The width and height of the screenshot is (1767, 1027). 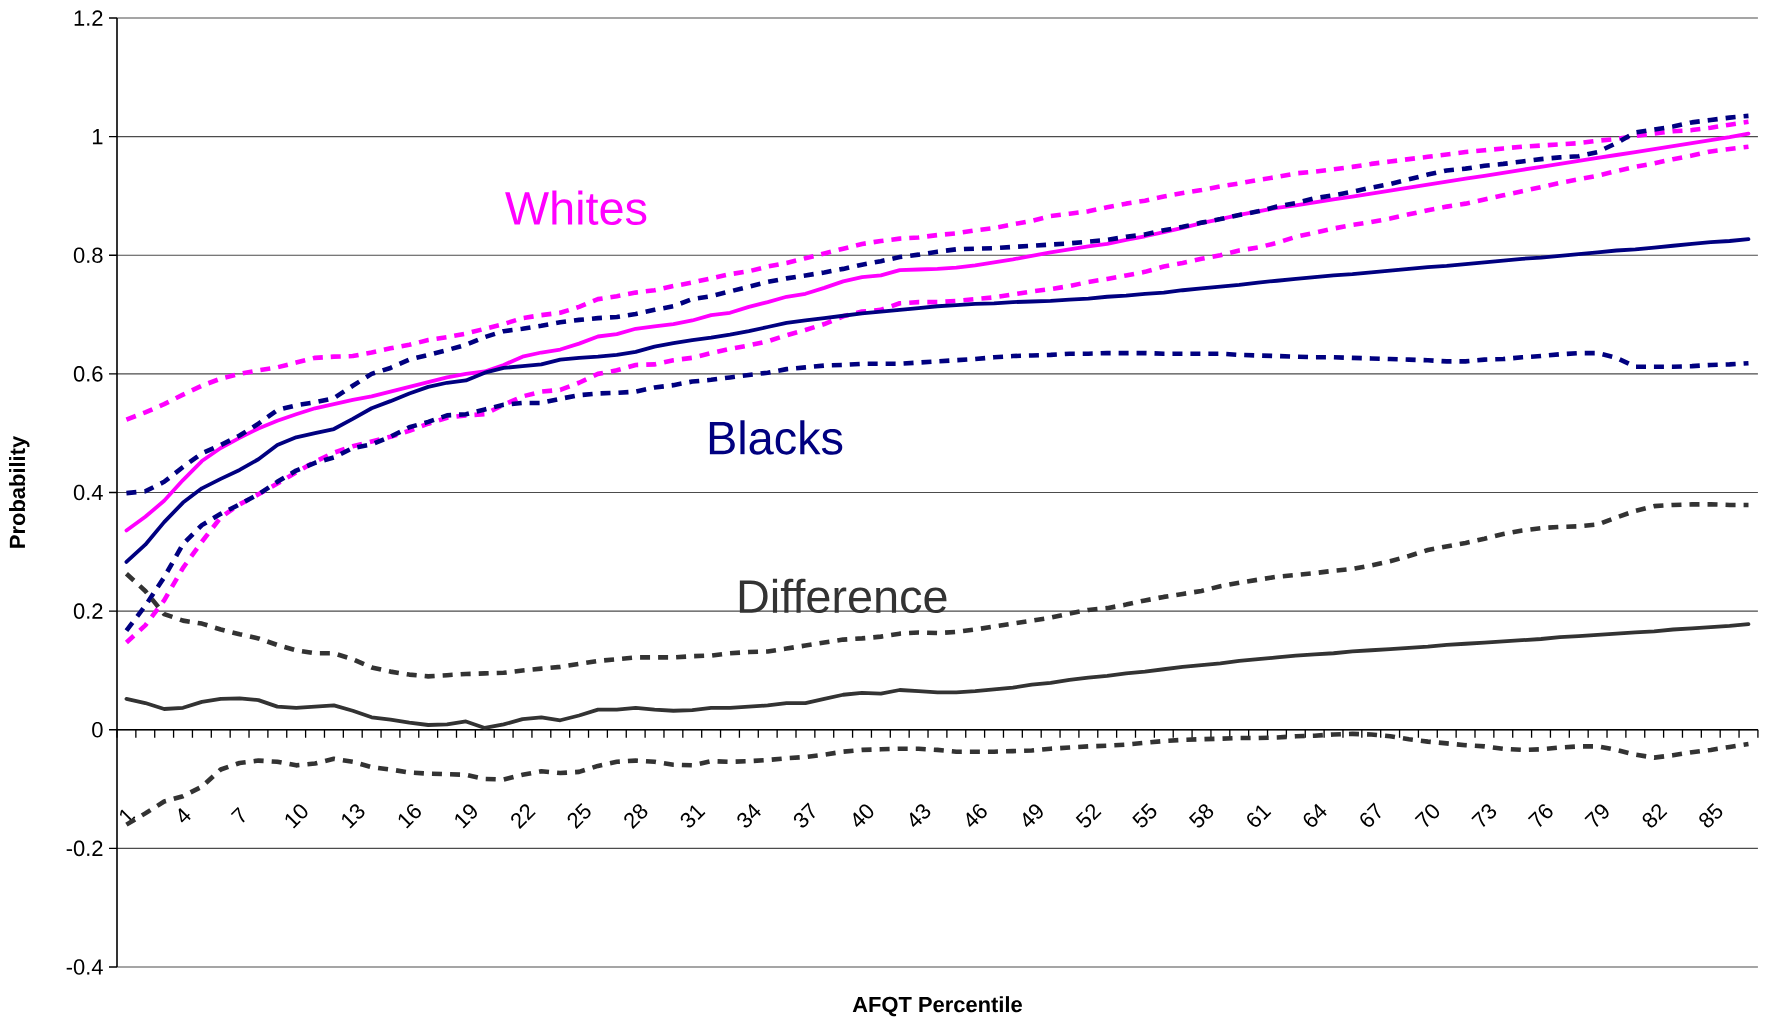 What do you see at coordinates (976, 815) in the screenshot?
I see `x-tick-label: 46` at bounding box center [976, 815].